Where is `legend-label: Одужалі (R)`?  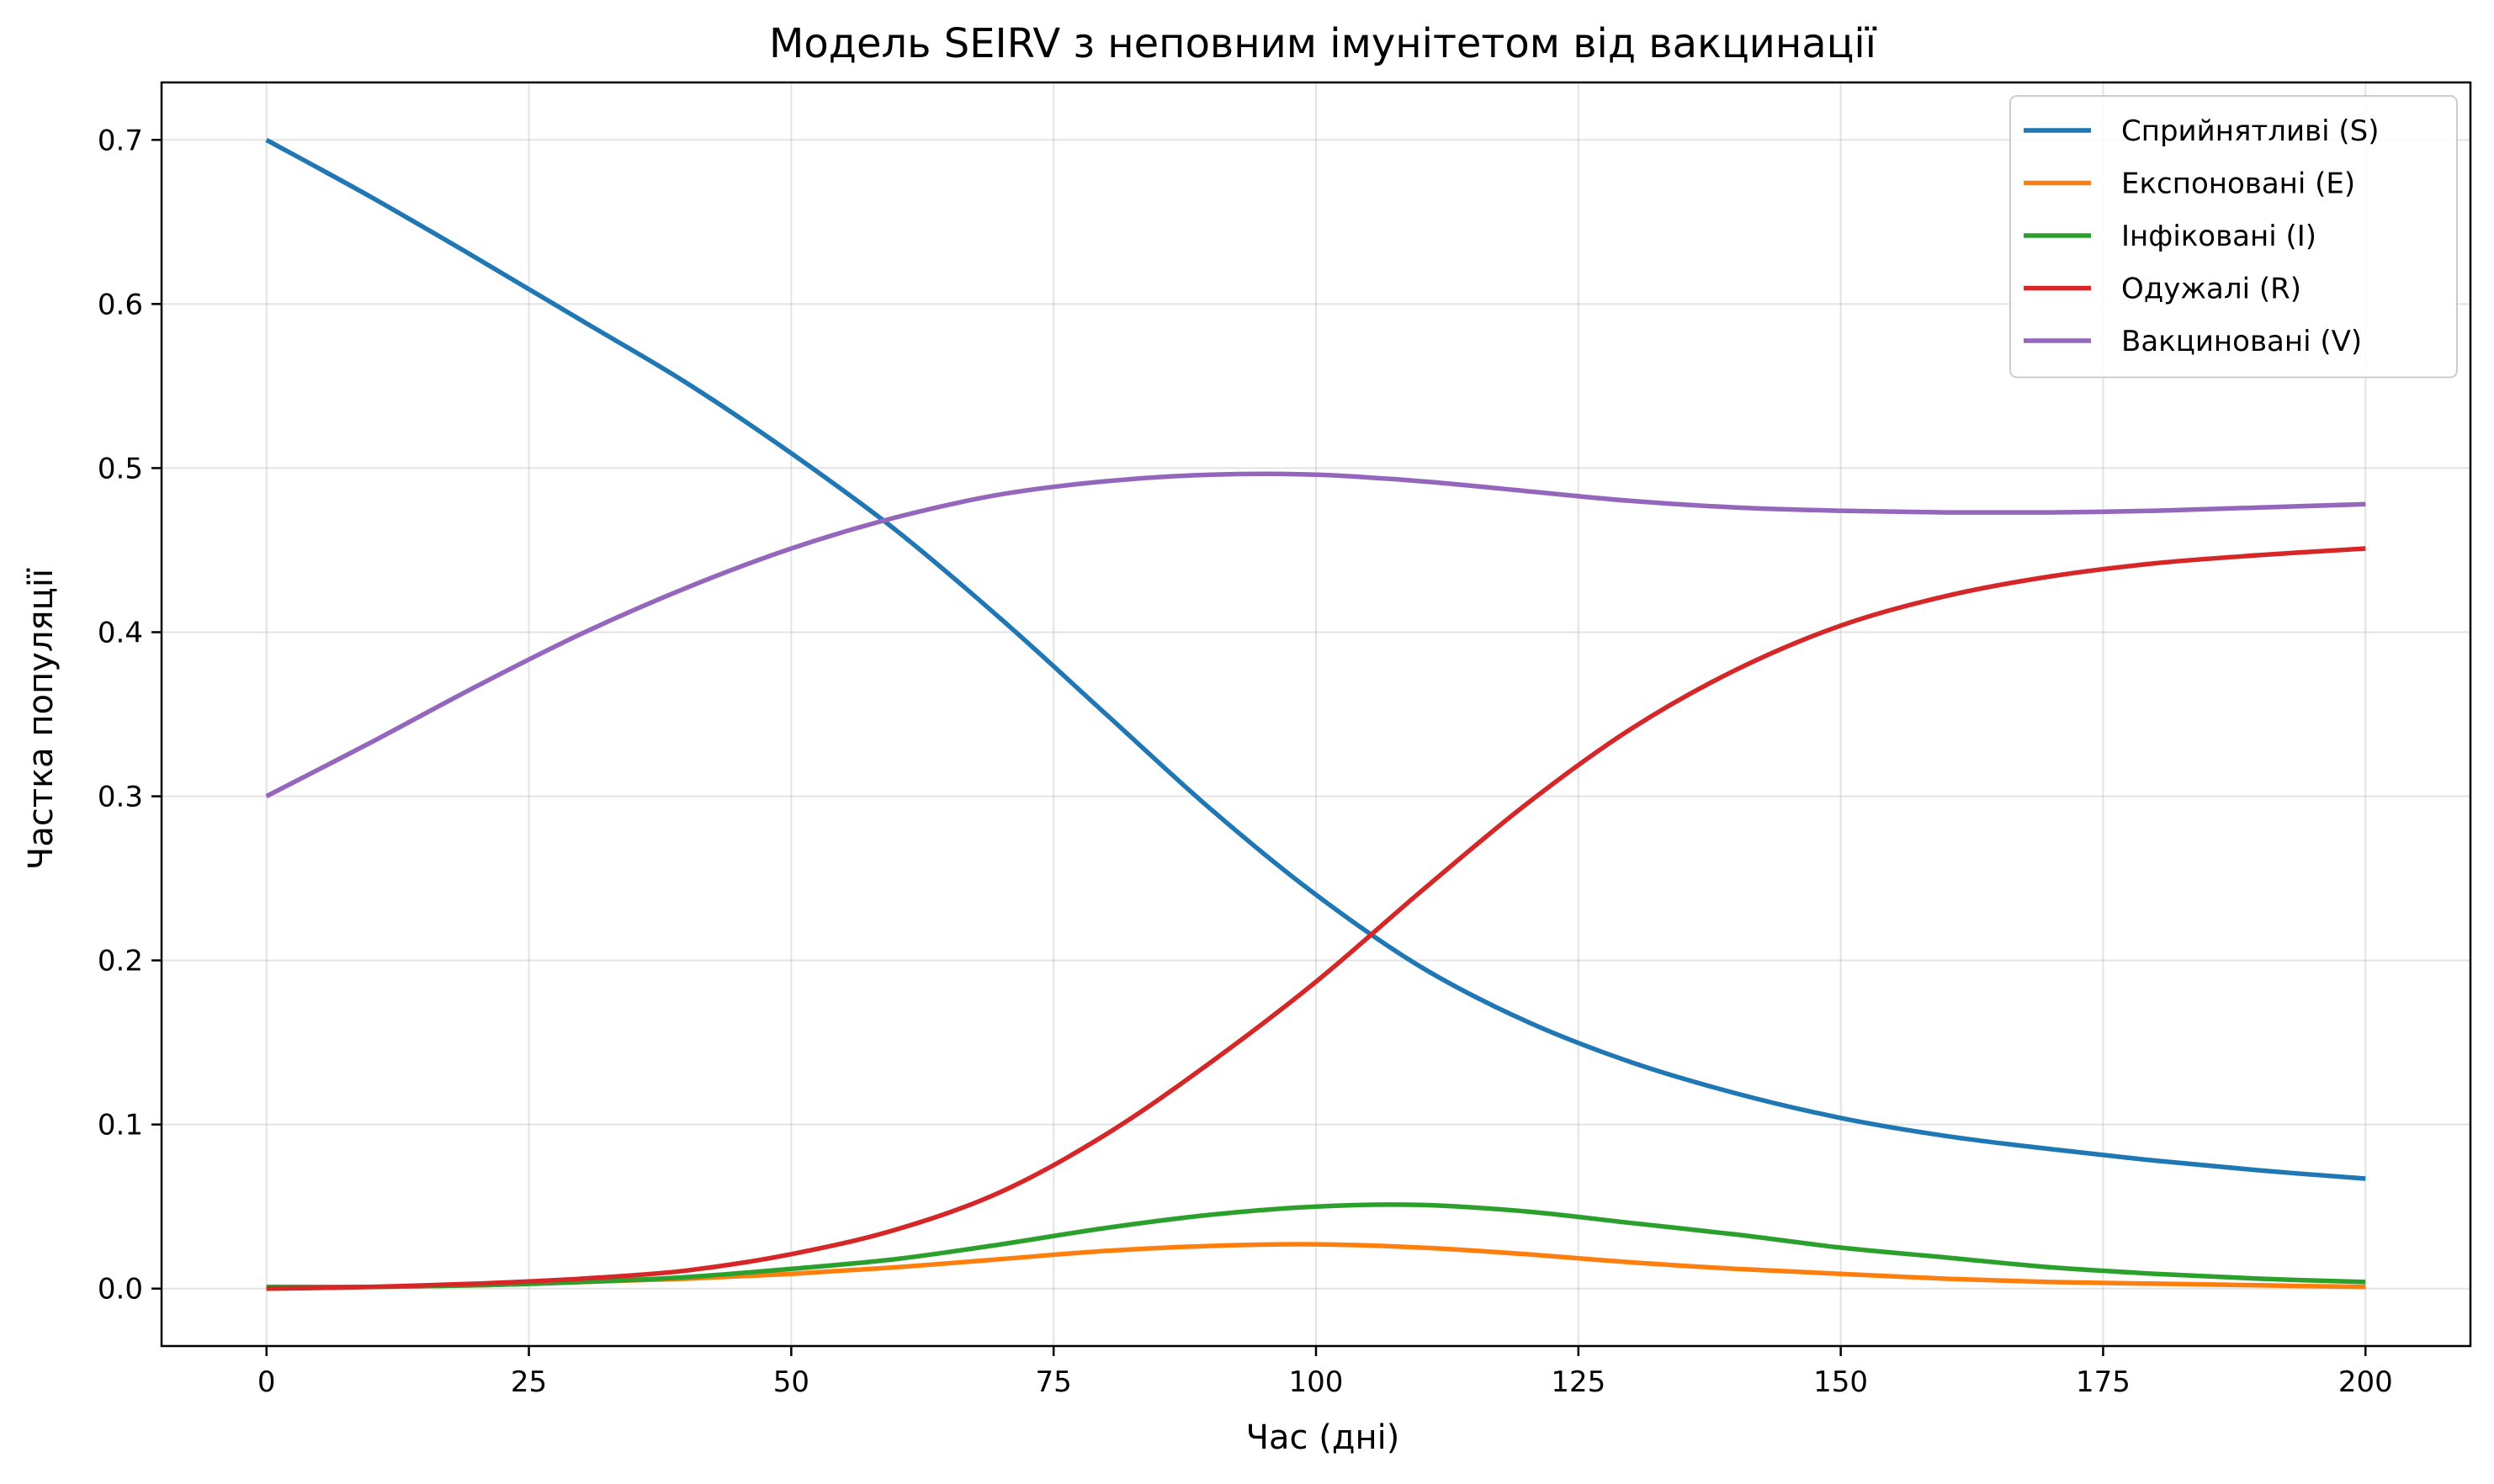
legend-label: Одужалі (R) is located at coordinates (2211, 289).